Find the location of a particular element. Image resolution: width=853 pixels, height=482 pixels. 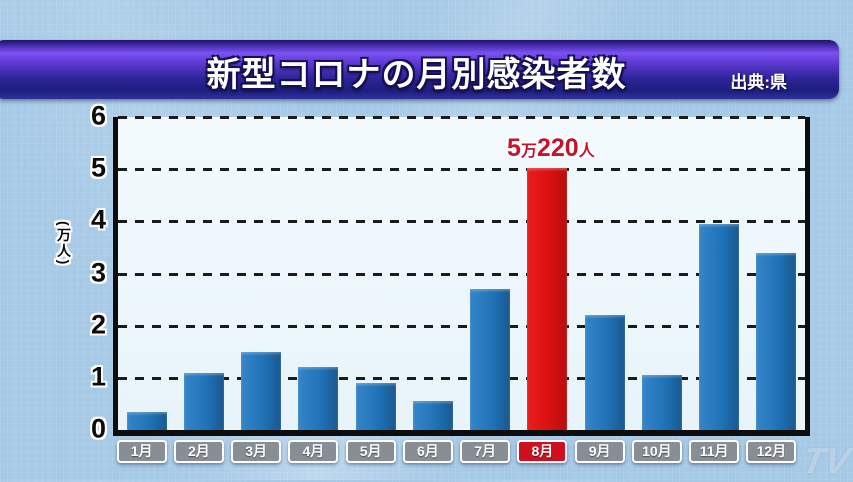

y-axis-tick-label-1: 1 is located at coordinates (98, 376).